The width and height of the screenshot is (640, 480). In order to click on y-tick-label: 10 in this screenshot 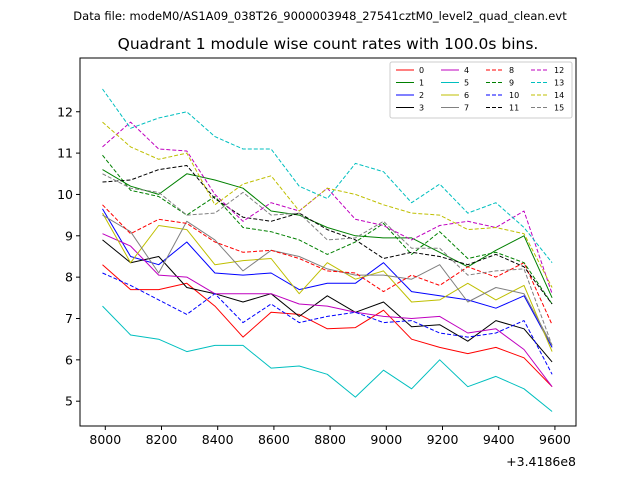, I will do `click(65, 194)`.